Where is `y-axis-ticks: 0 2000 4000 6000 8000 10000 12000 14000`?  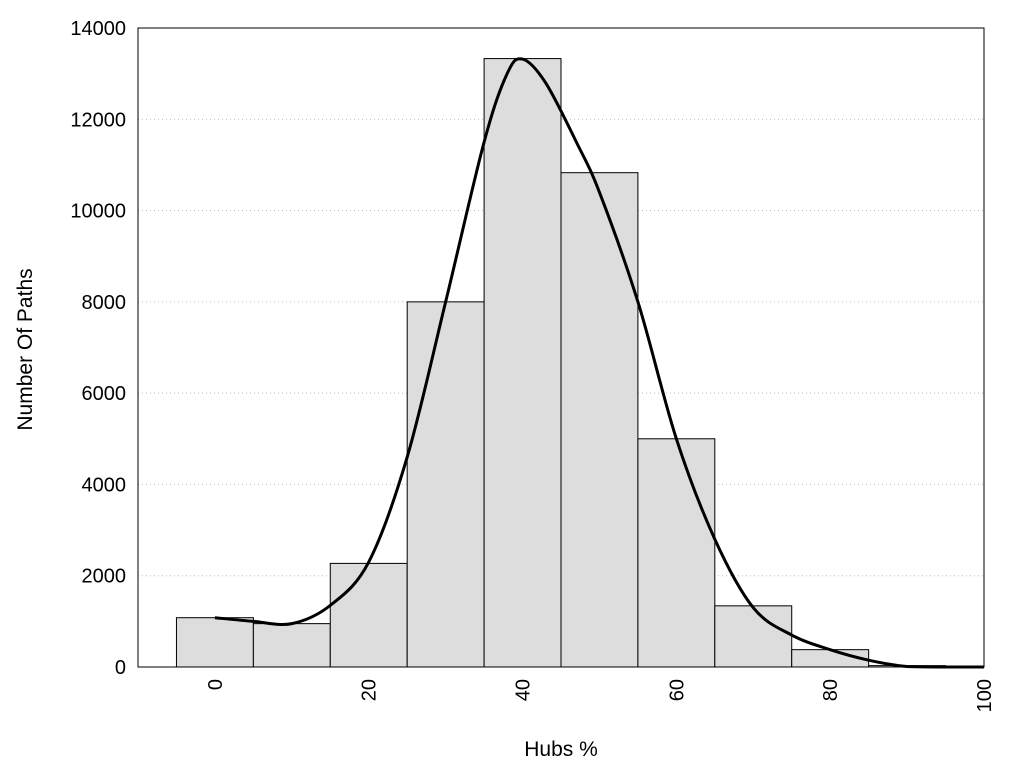 y-axis-ticks: 0 2000 4000 6000 8000 10000 12000 14000 is located at coordinates (98, 348).